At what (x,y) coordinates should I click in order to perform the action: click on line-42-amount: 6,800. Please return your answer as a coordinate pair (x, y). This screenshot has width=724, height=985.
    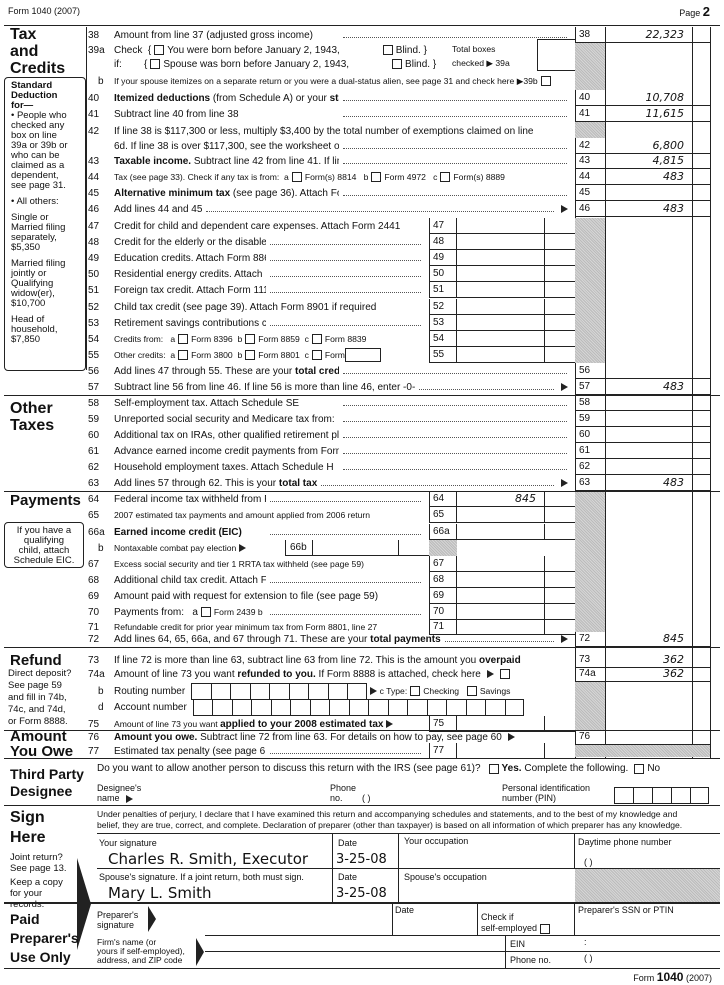
    Looking at the image, I should click on (648, 146).